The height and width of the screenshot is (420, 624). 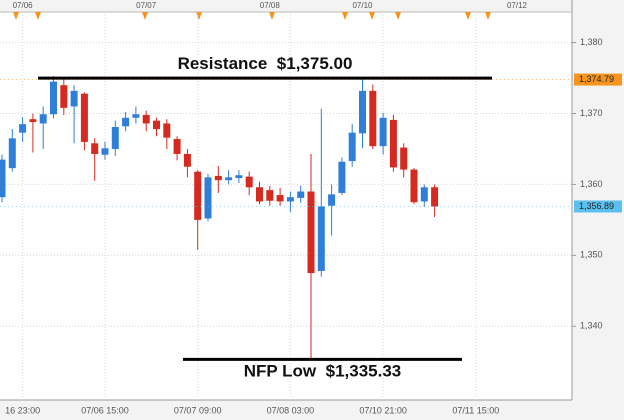 What do you see at coordinates (270, 5) in the screenshot?
I see `top-tick-label: 07/08` at bounding box center [270, 5].